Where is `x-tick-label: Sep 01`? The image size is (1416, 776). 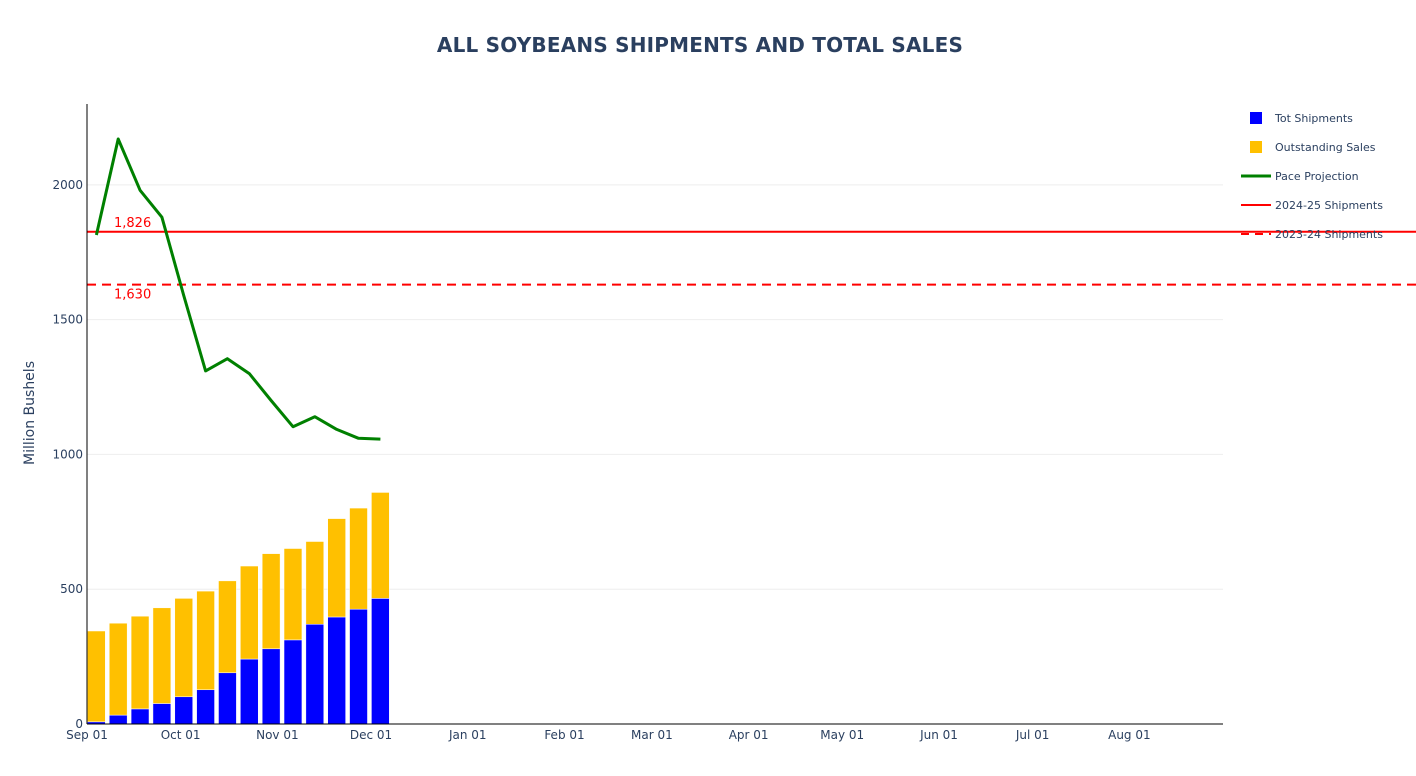 x-tick-label: Sep 01 is located at coordinates (87, 735).